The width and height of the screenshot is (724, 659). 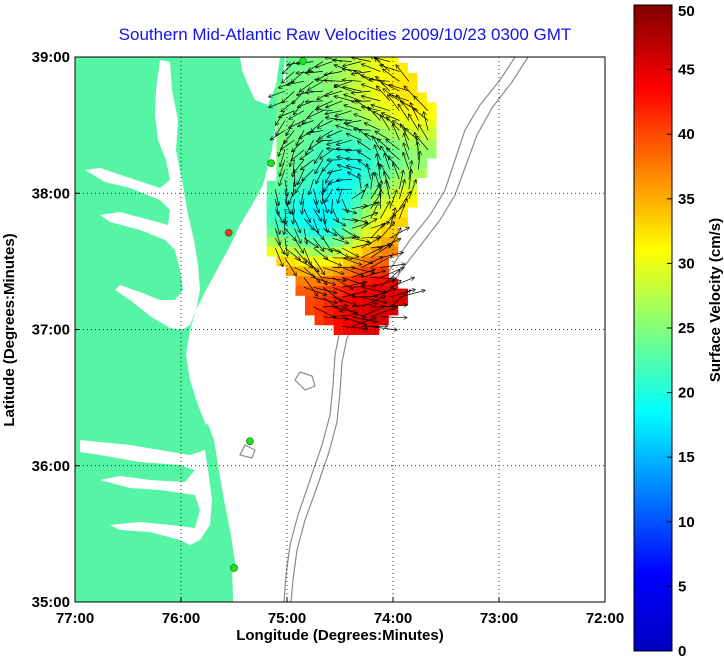 What do you see at coordinates (249, 441) in the screenshot?
I see `radar-station-marker` at bounding box center [249, 441].